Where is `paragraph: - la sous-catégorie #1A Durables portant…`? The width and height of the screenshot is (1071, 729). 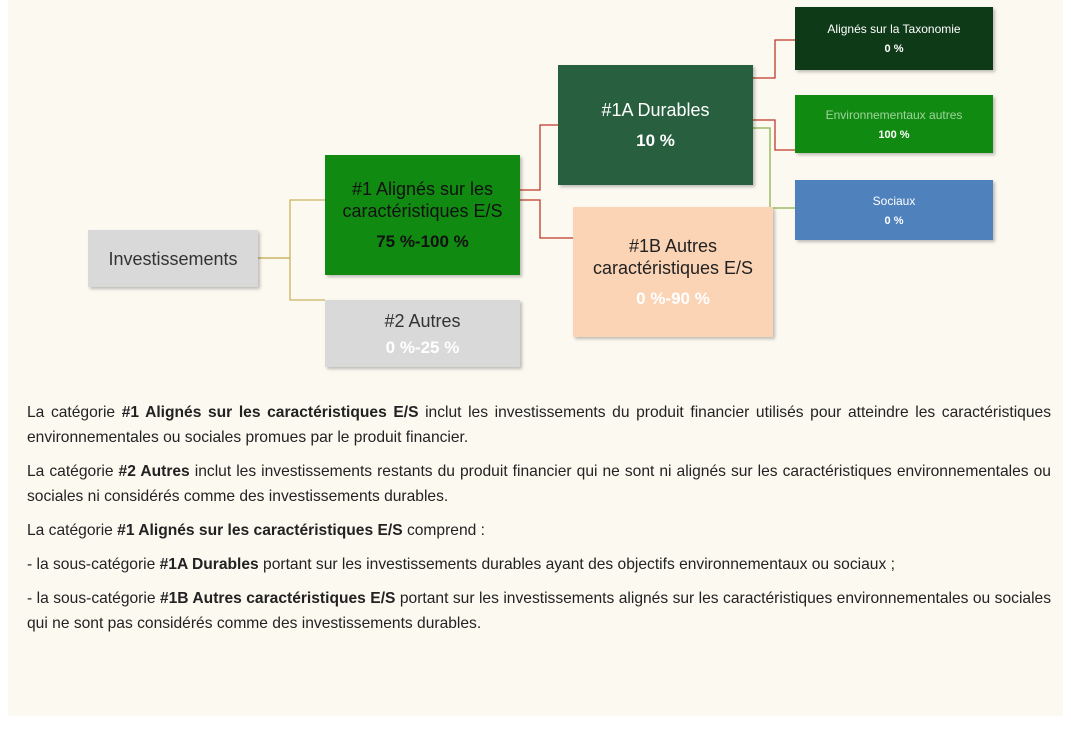
paragraph: - la sous-catégorie #1A Durables portant… is located at coordinates (539, 564).